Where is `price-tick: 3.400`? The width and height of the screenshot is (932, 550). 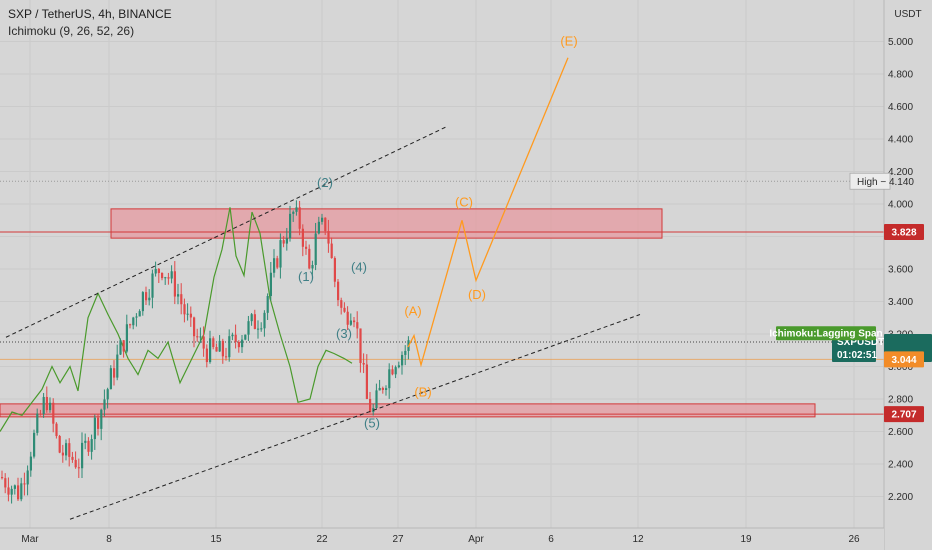
price-tick: 3.400 is located at coordinates (900, 302).